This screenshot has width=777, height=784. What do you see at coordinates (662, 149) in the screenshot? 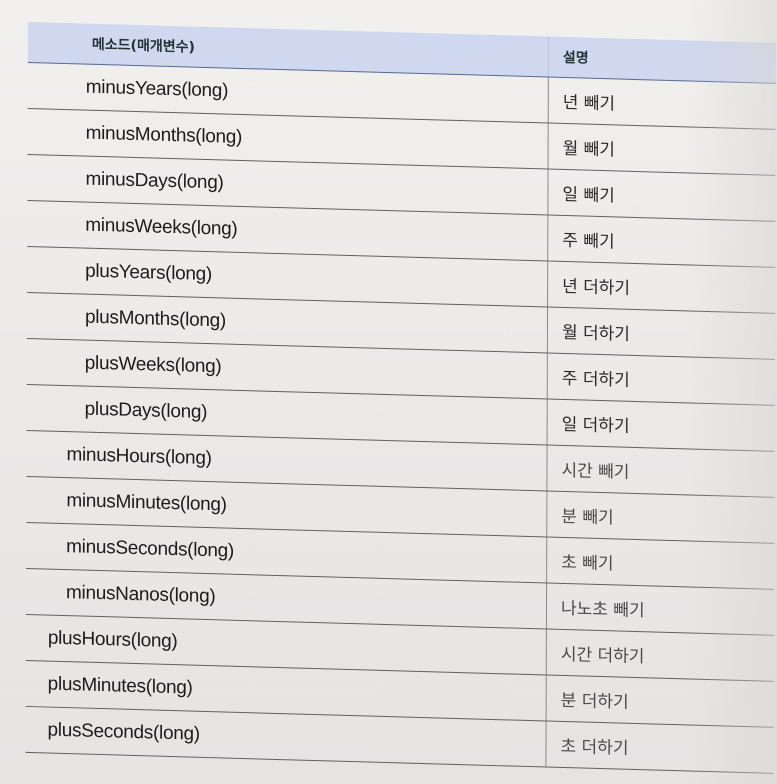
I see `description-cell: 월 빼기` at bounding box center [662, 149].